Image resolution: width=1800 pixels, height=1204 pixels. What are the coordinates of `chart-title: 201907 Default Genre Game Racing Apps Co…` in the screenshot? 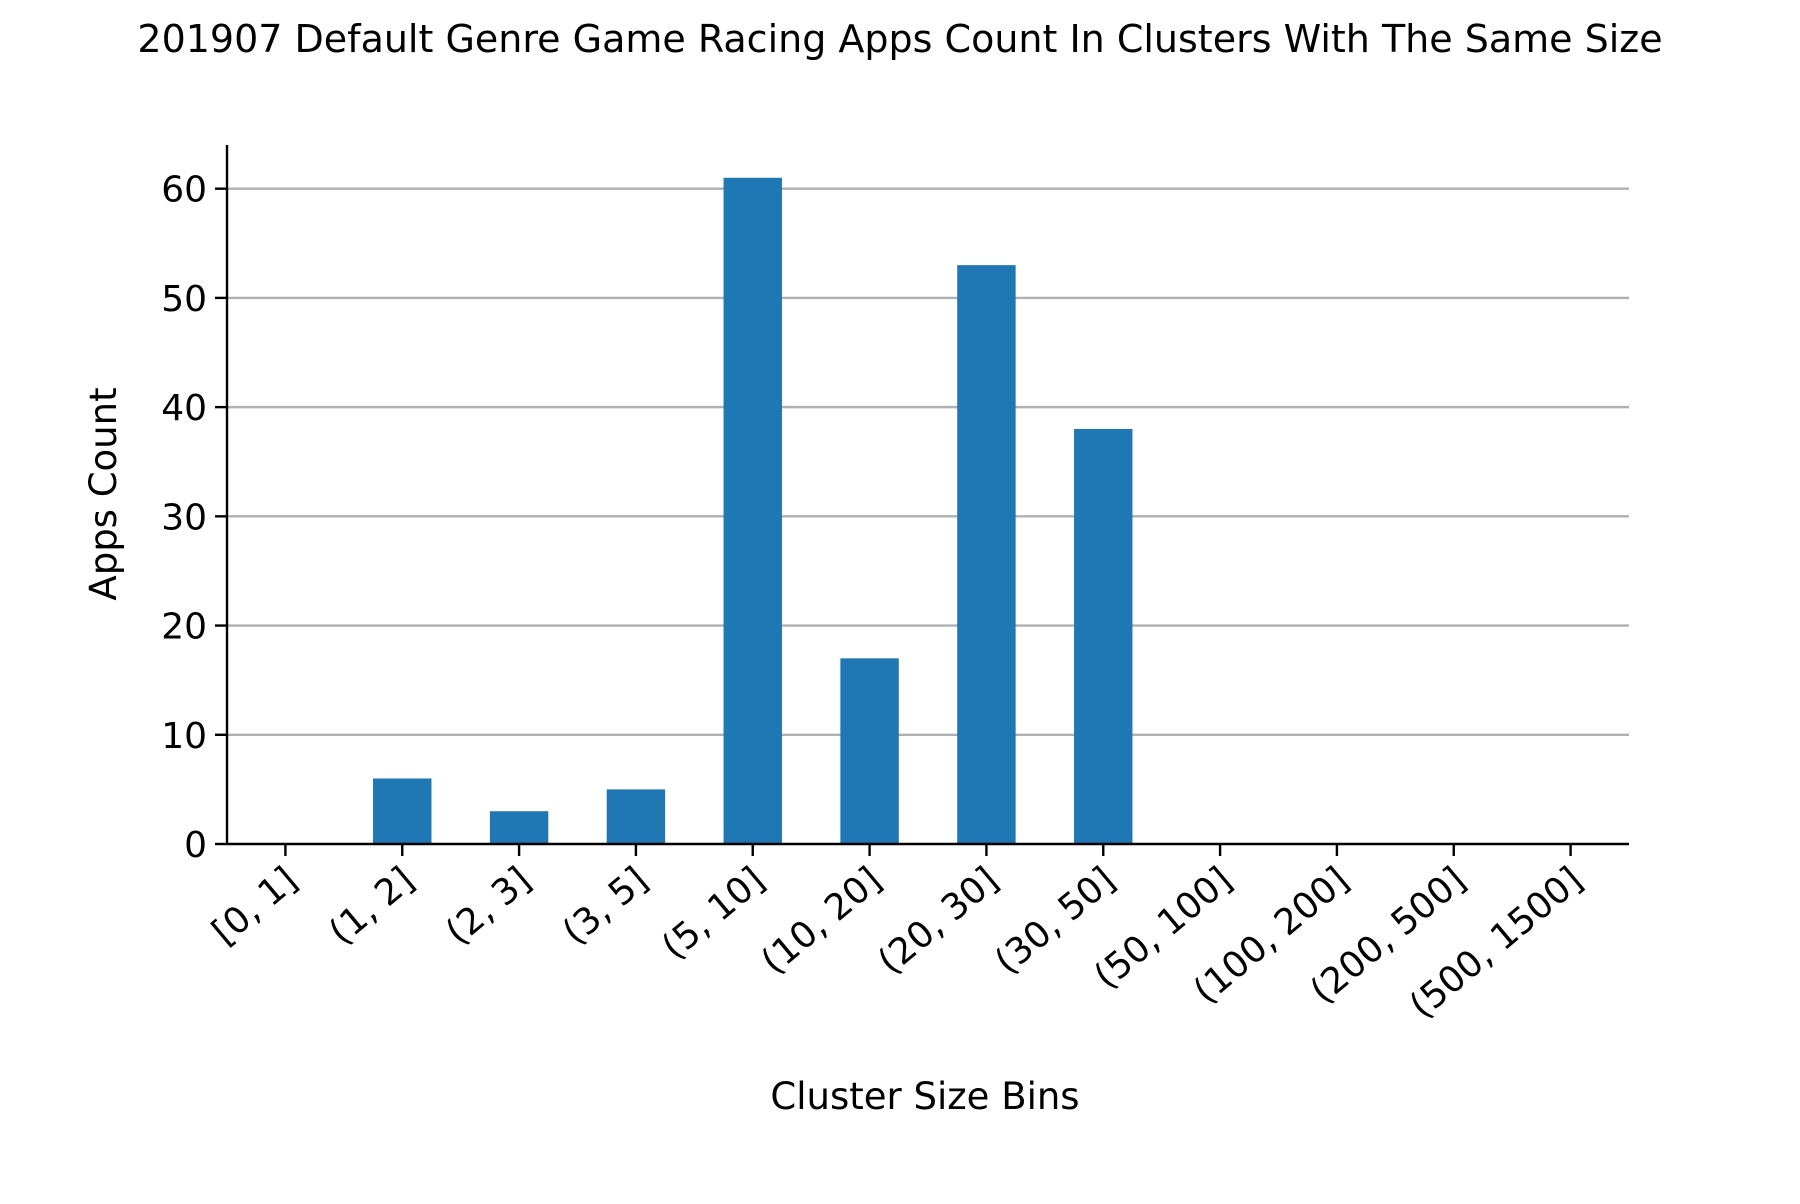 It's located at (899, 39).